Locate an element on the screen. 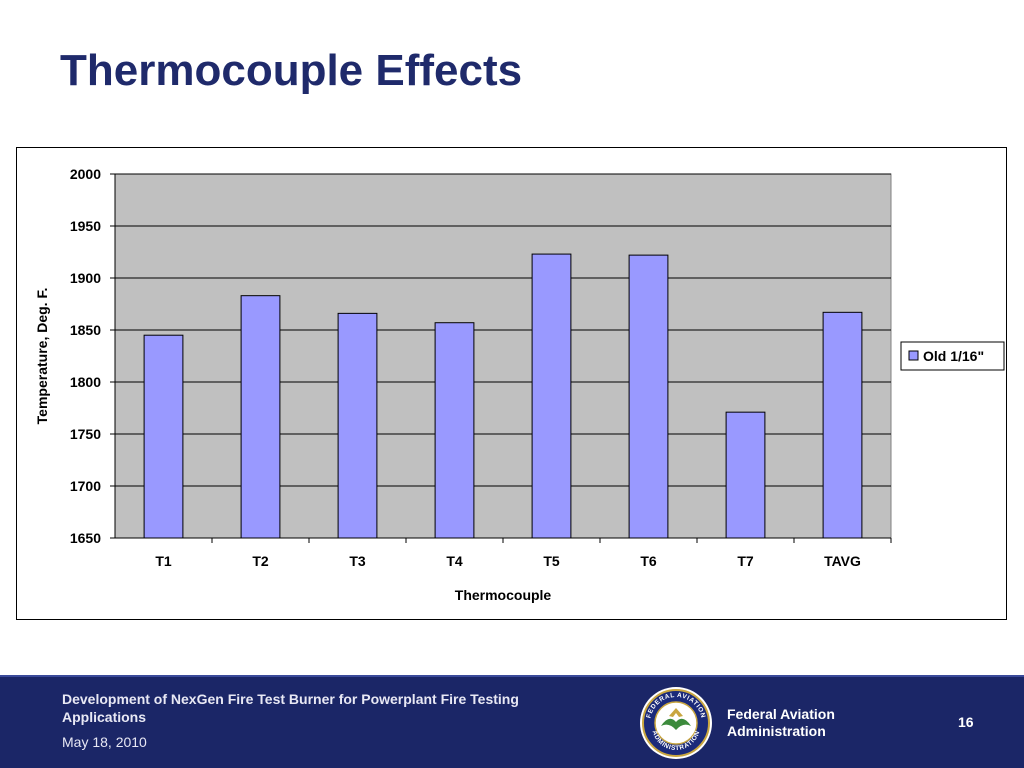 Image resolution: width=1024 pixels, height=768 pixels. y-axis-label: Temperature, Deg. F. is located at coordinates (42, 356).